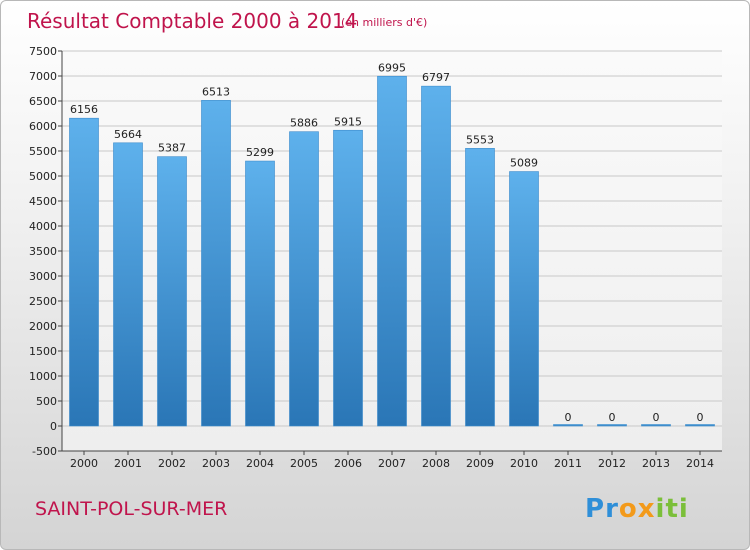 This screenshot has width=750, height=550. Describe the element at coordinates (128, 463) in the screenshot. I see `x-tick-label: 2001` at that location.